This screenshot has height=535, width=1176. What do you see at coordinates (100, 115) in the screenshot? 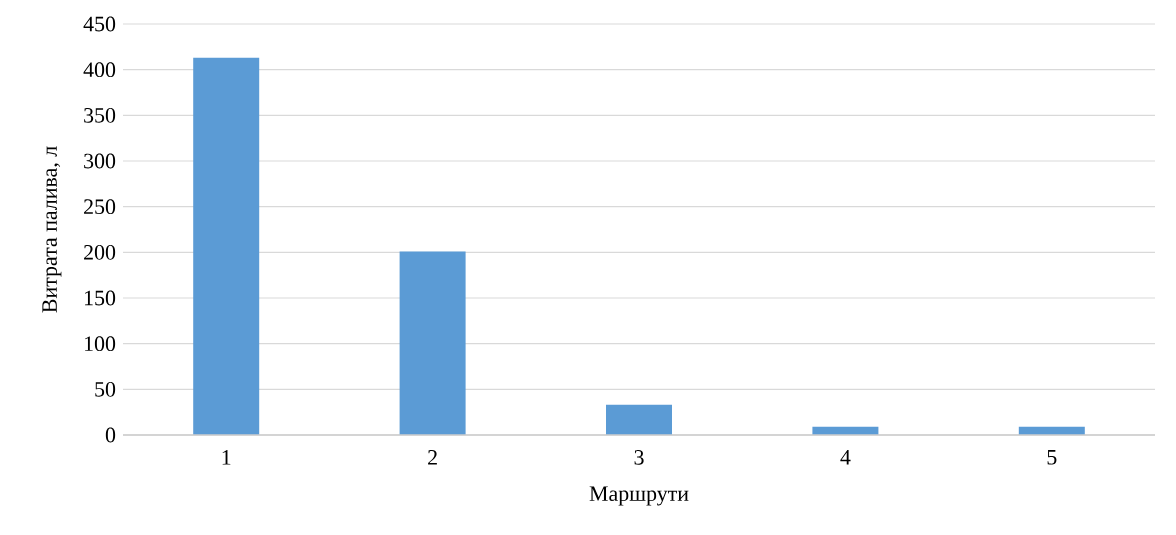
I see `y-tick-label: 350` at bounding box center [100, 115].